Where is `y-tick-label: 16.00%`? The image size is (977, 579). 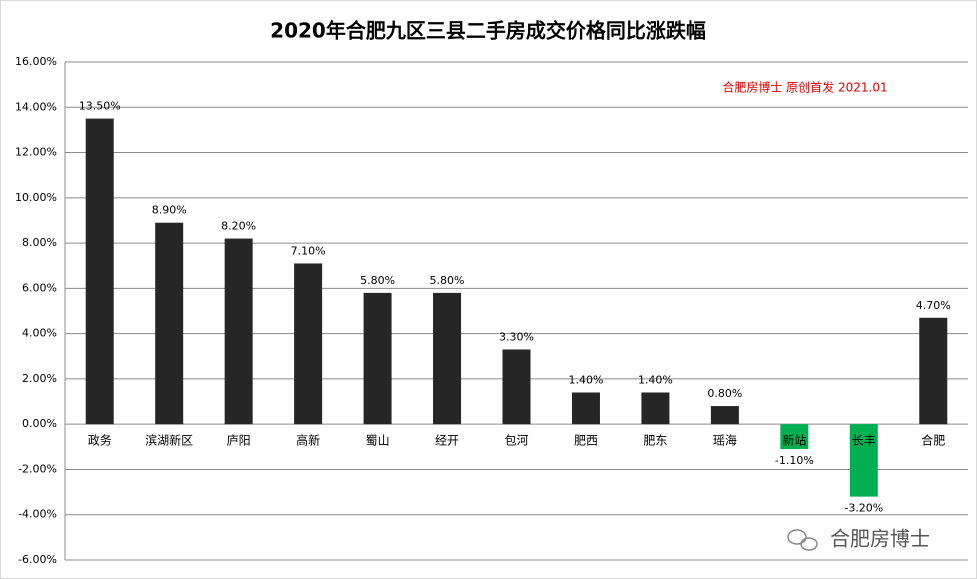 y-tick-label: 16.00% is located at coordinates (36, 61).